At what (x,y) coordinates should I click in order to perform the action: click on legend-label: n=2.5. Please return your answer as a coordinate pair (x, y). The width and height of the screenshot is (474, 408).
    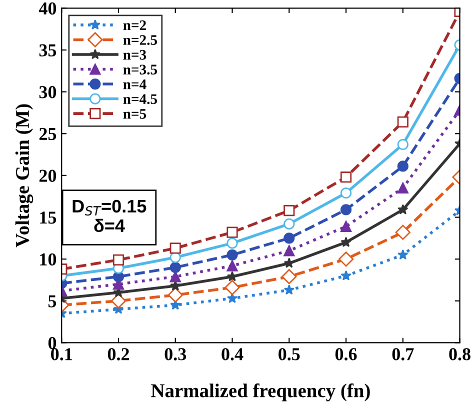
    Looking at the image, I should click on (140, 40).